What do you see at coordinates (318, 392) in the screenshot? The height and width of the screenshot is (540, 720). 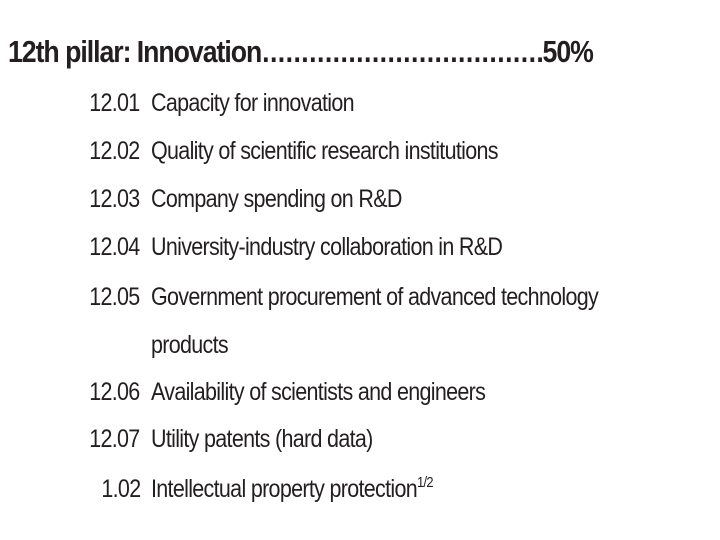 I see `indicator-label: Availability of scientists and engineers` at bounding box center [318, 392].